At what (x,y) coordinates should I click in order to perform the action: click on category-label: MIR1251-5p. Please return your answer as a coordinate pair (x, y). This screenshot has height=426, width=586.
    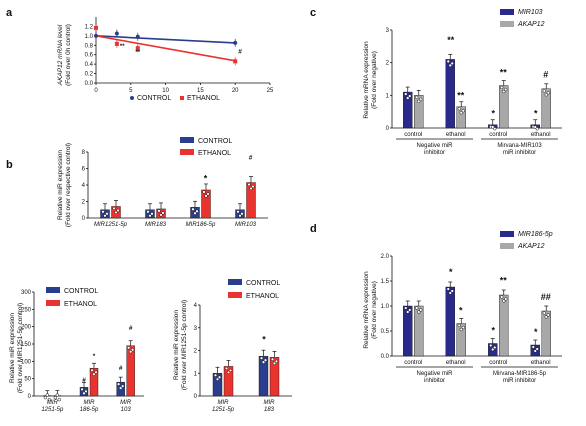
    Looking at the image, I should click on (111, 225).